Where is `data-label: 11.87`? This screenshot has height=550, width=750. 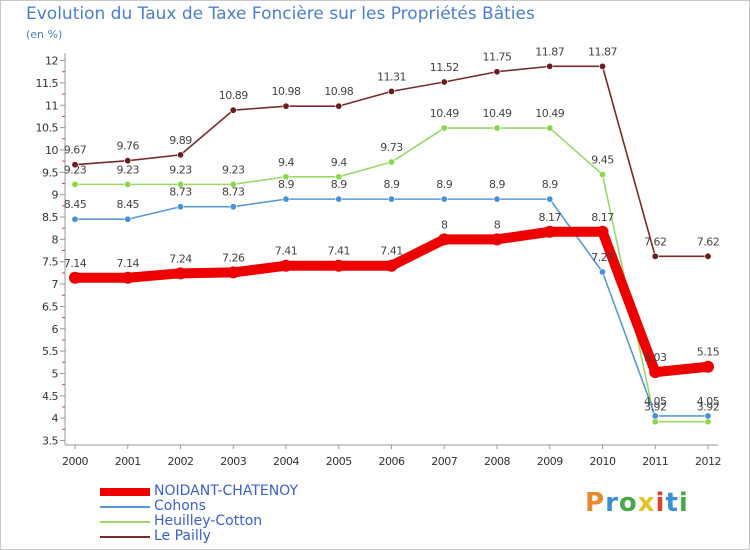
data-label: 11.87 is located at coordinates (602, 51).